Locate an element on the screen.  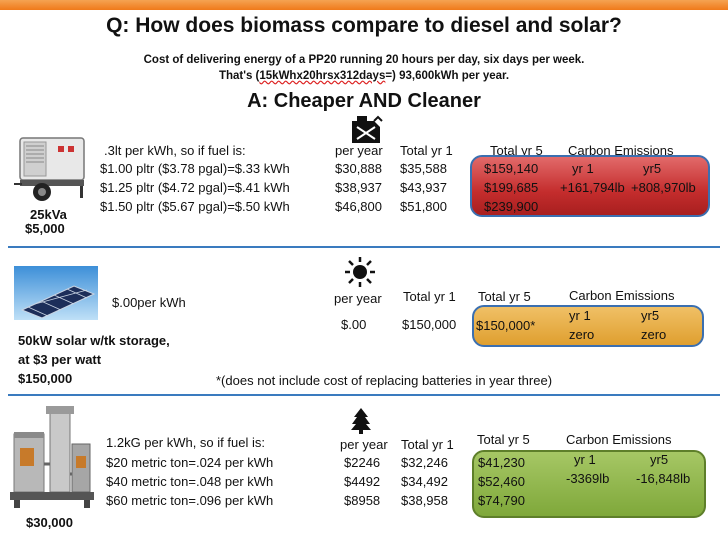
biomass-carbon-yr1: -3369lb is located at coordinates (588, 478).